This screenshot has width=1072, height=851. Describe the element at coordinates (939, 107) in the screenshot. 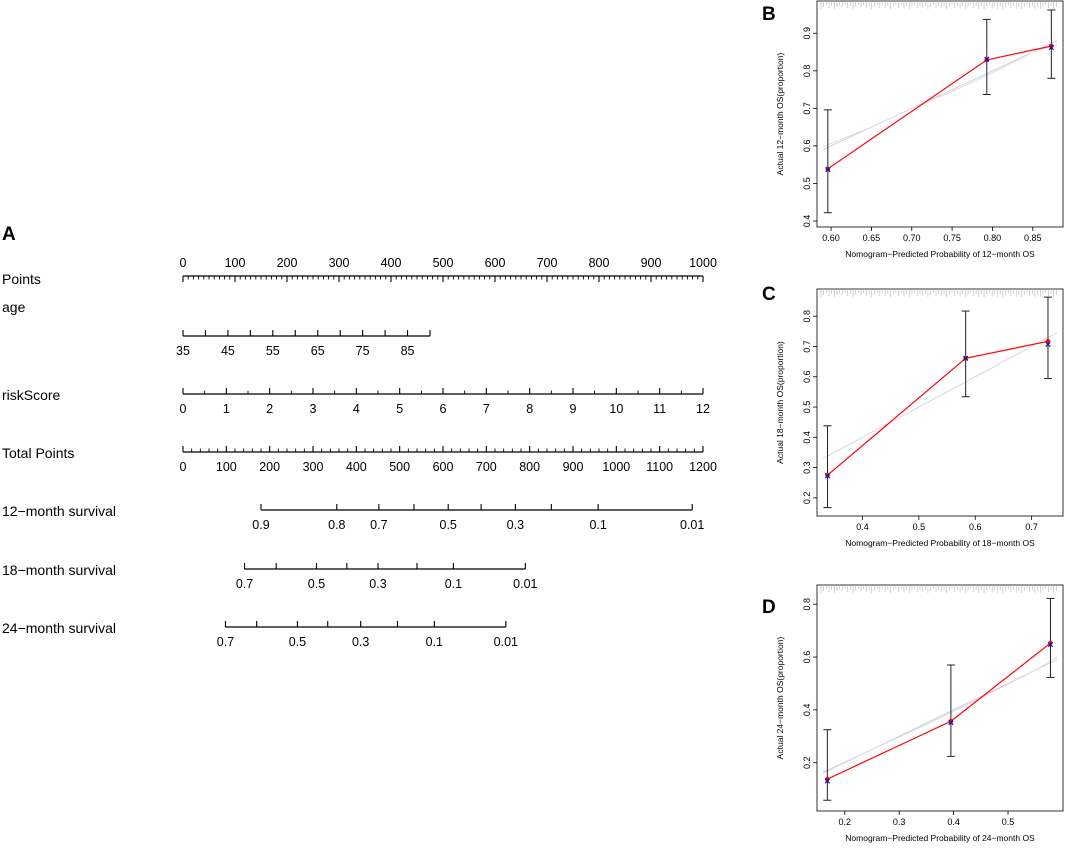

I see `observed-line-b` at that location.